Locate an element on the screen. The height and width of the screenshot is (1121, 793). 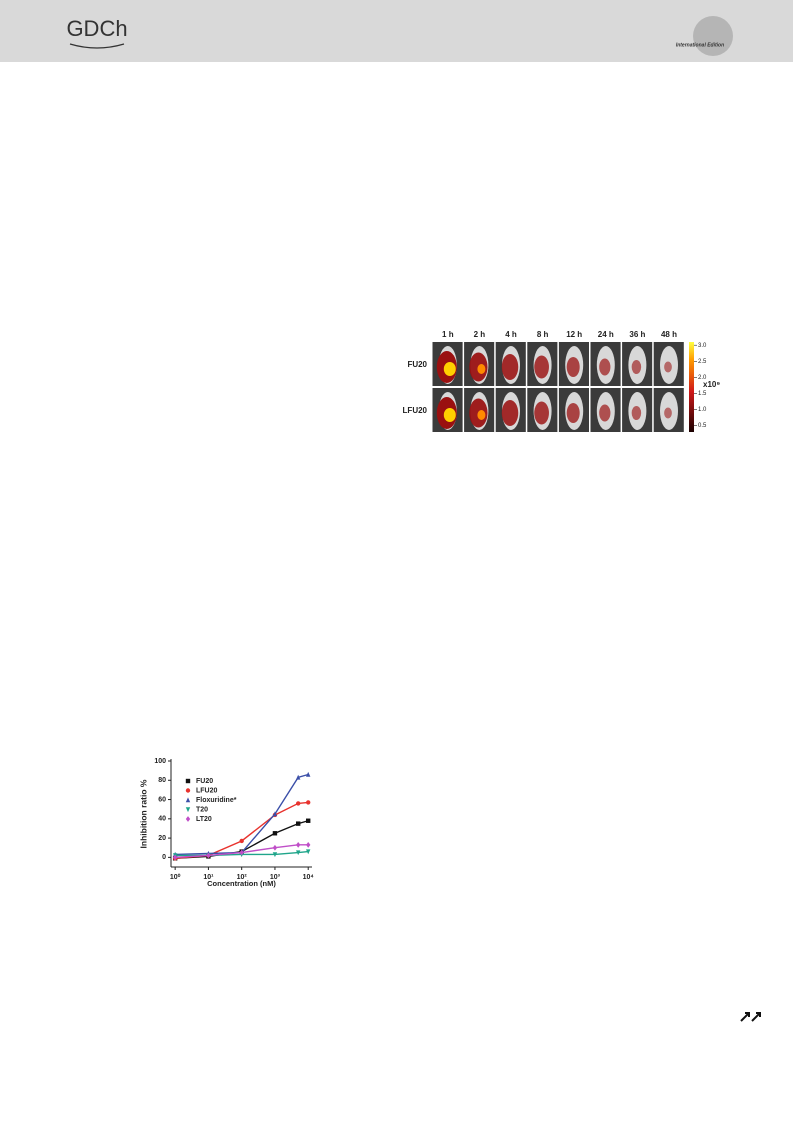
y-tick-label: 80 is located at coordinates (162, 780).